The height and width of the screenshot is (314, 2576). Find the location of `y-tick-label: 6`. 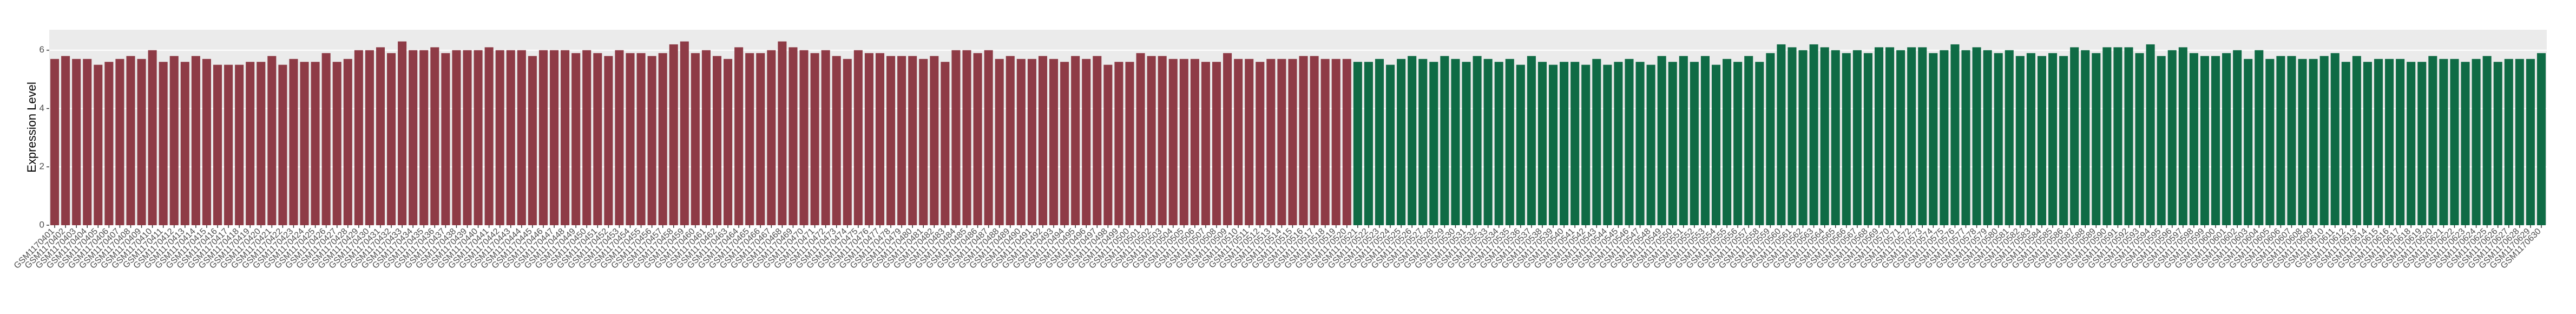

y-tick-label: 6 is located at coordinates (42, 49).